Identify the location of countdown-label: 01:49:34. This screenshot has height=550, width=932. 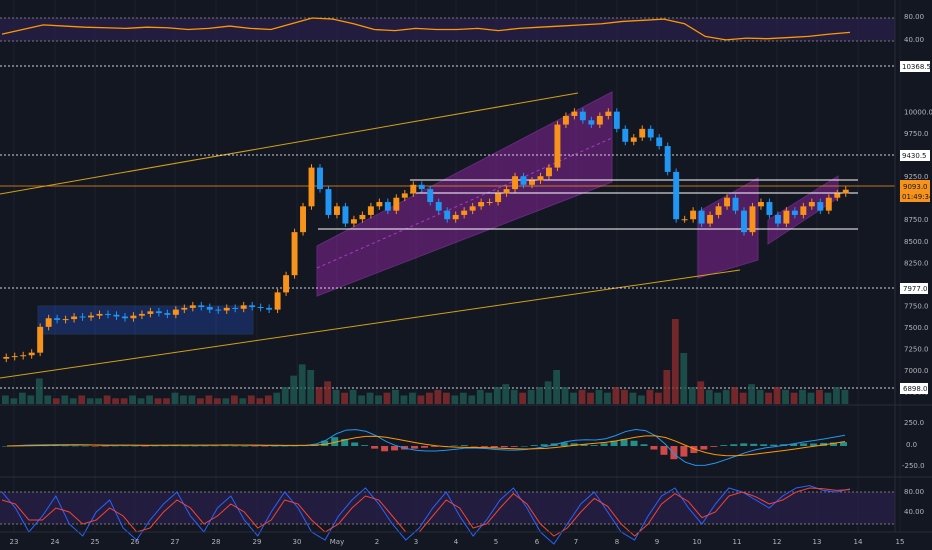
(917, 197).